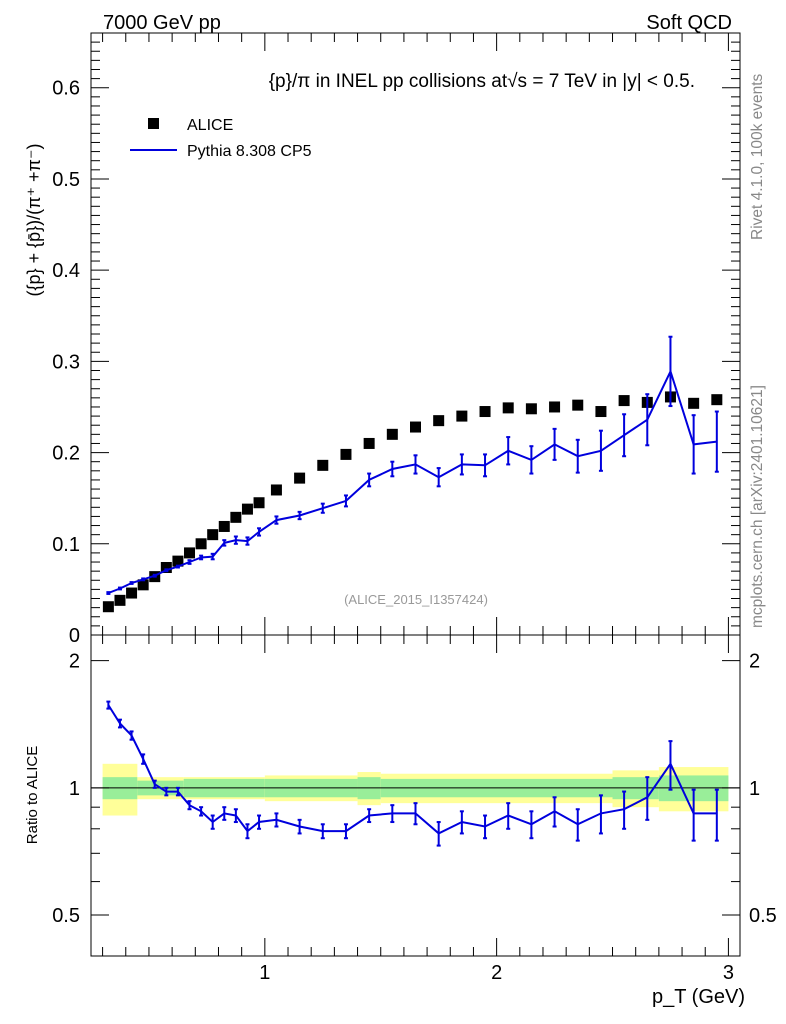 The image size is (786, 1024). I want to click on legend-pythia-label: Pythia 8.308 CP5, so click(249, 151).